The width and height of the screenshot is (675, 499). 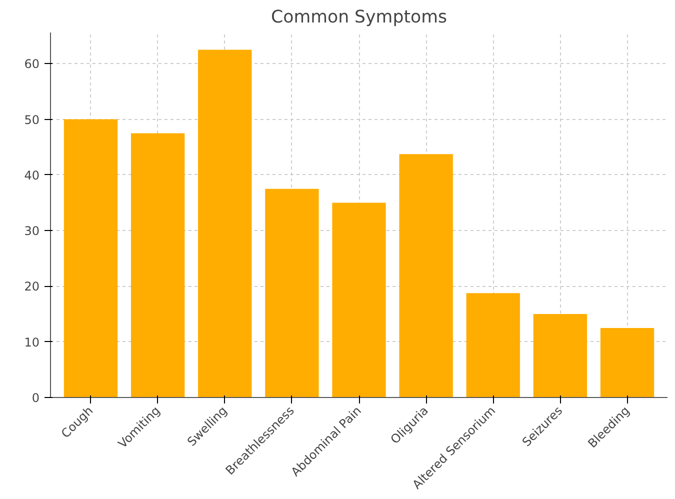 What do you see at coordinates (32, 287) in the screenshot?
I see `y-tick-label: 20` at bounding box center [32, 287].